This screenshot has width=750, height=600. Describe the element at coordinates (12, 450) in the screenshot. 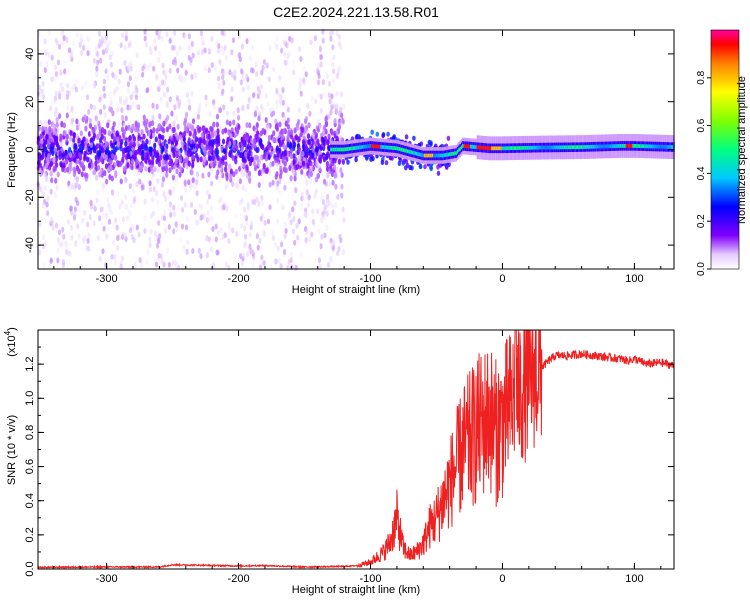

I see `snr-y-axis-label: SNR (10 * v/v)` at that location.